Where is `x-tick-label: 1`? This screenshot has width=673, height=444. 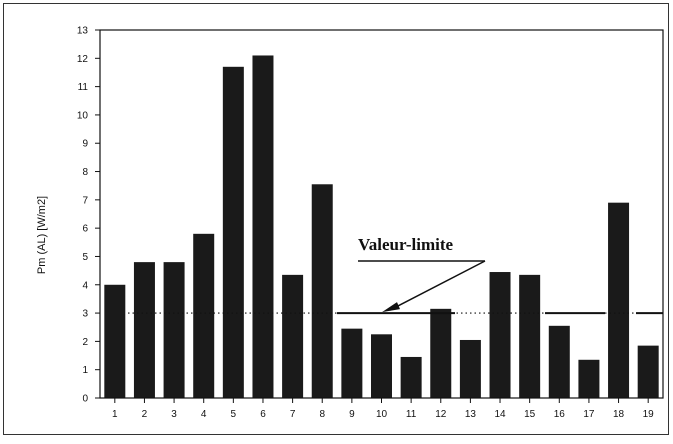
x-tick-label: 1 is located at coordinates (115, 414).